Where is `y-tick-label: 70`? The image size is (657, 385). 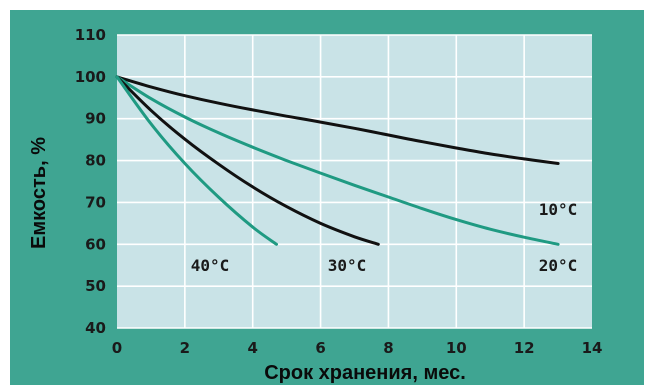
y-tick-label: 70 is located at coordinates (95, 202).